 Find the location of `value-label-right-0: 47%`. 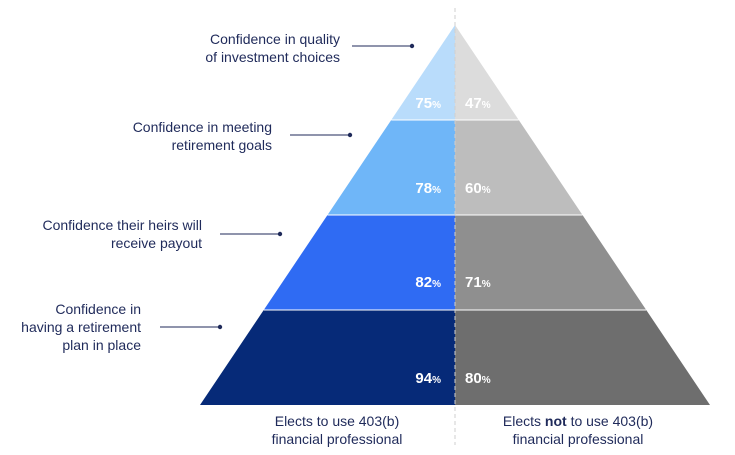

value-label-right-0: 47% is located at coordinates (478, 103).